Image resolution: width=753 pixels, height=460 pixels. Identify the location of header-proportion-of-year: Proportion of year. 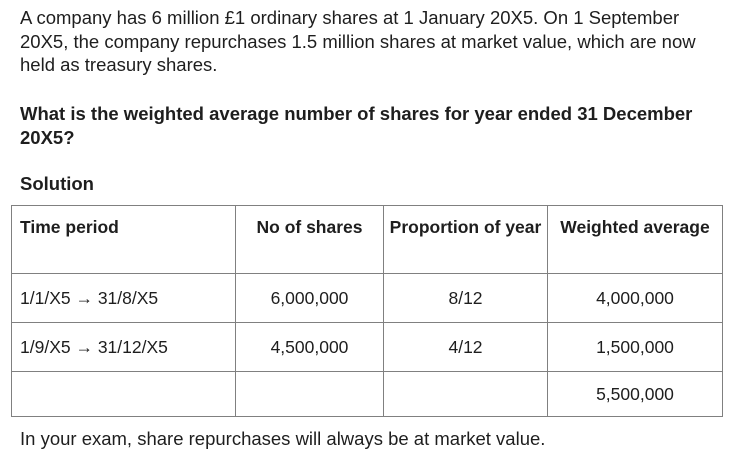
(465, 239).